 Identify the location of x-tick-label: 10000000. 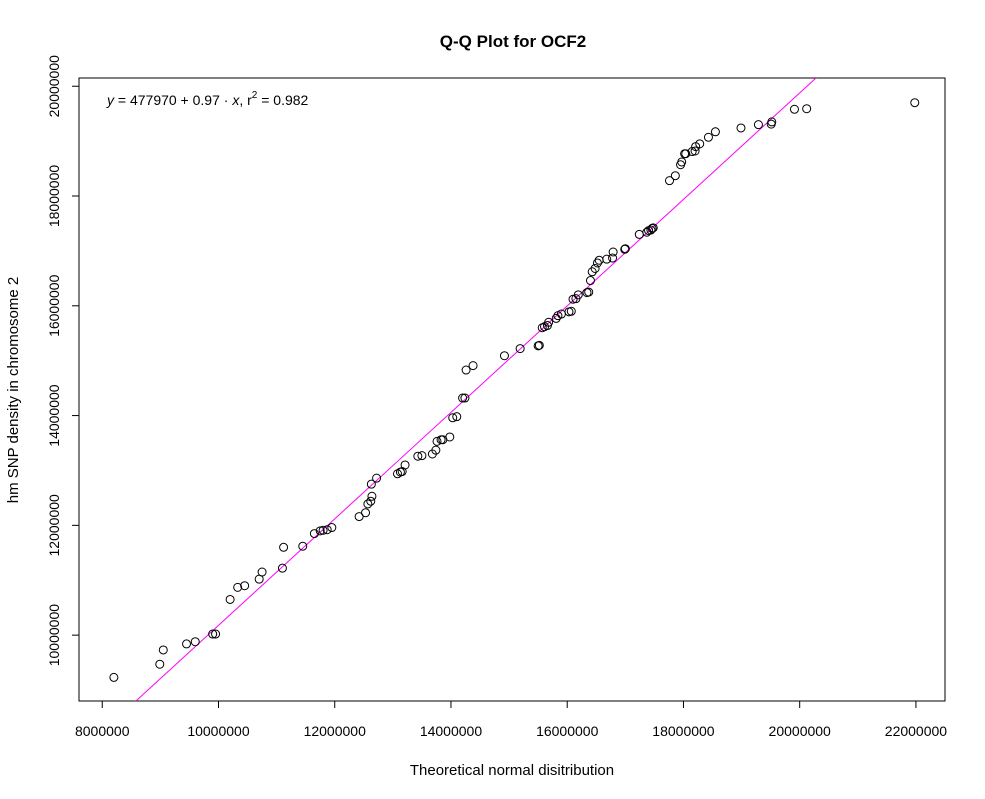
(218, 731).